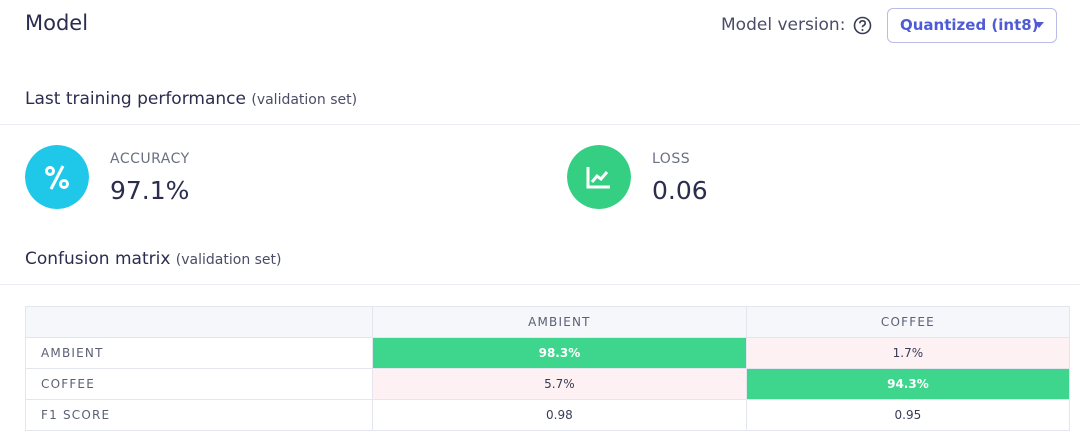  Describe the element at coordinates (199, 384) in the screenshot. I see `row-header: COFFEE` at that location.